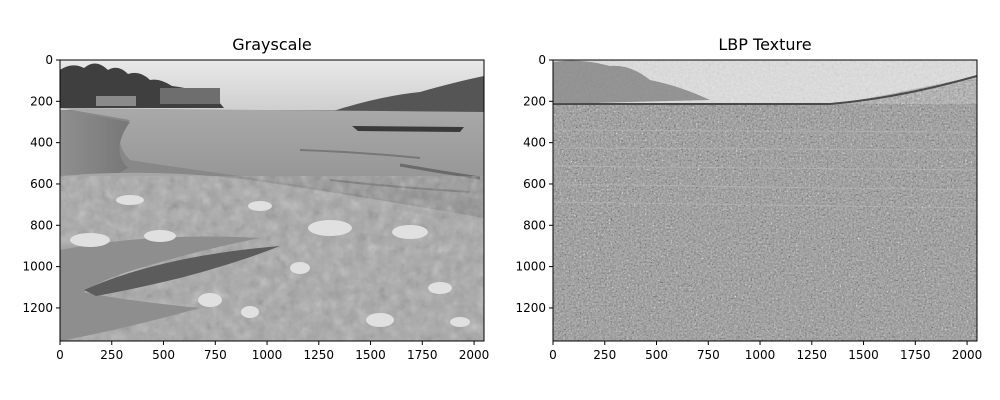 The image size is (1000, 400). What do you see at coordinates (760, 355) in the screenshot?
I see `lbp-x-tick-label: 1000` at bounding box center [760, 355].